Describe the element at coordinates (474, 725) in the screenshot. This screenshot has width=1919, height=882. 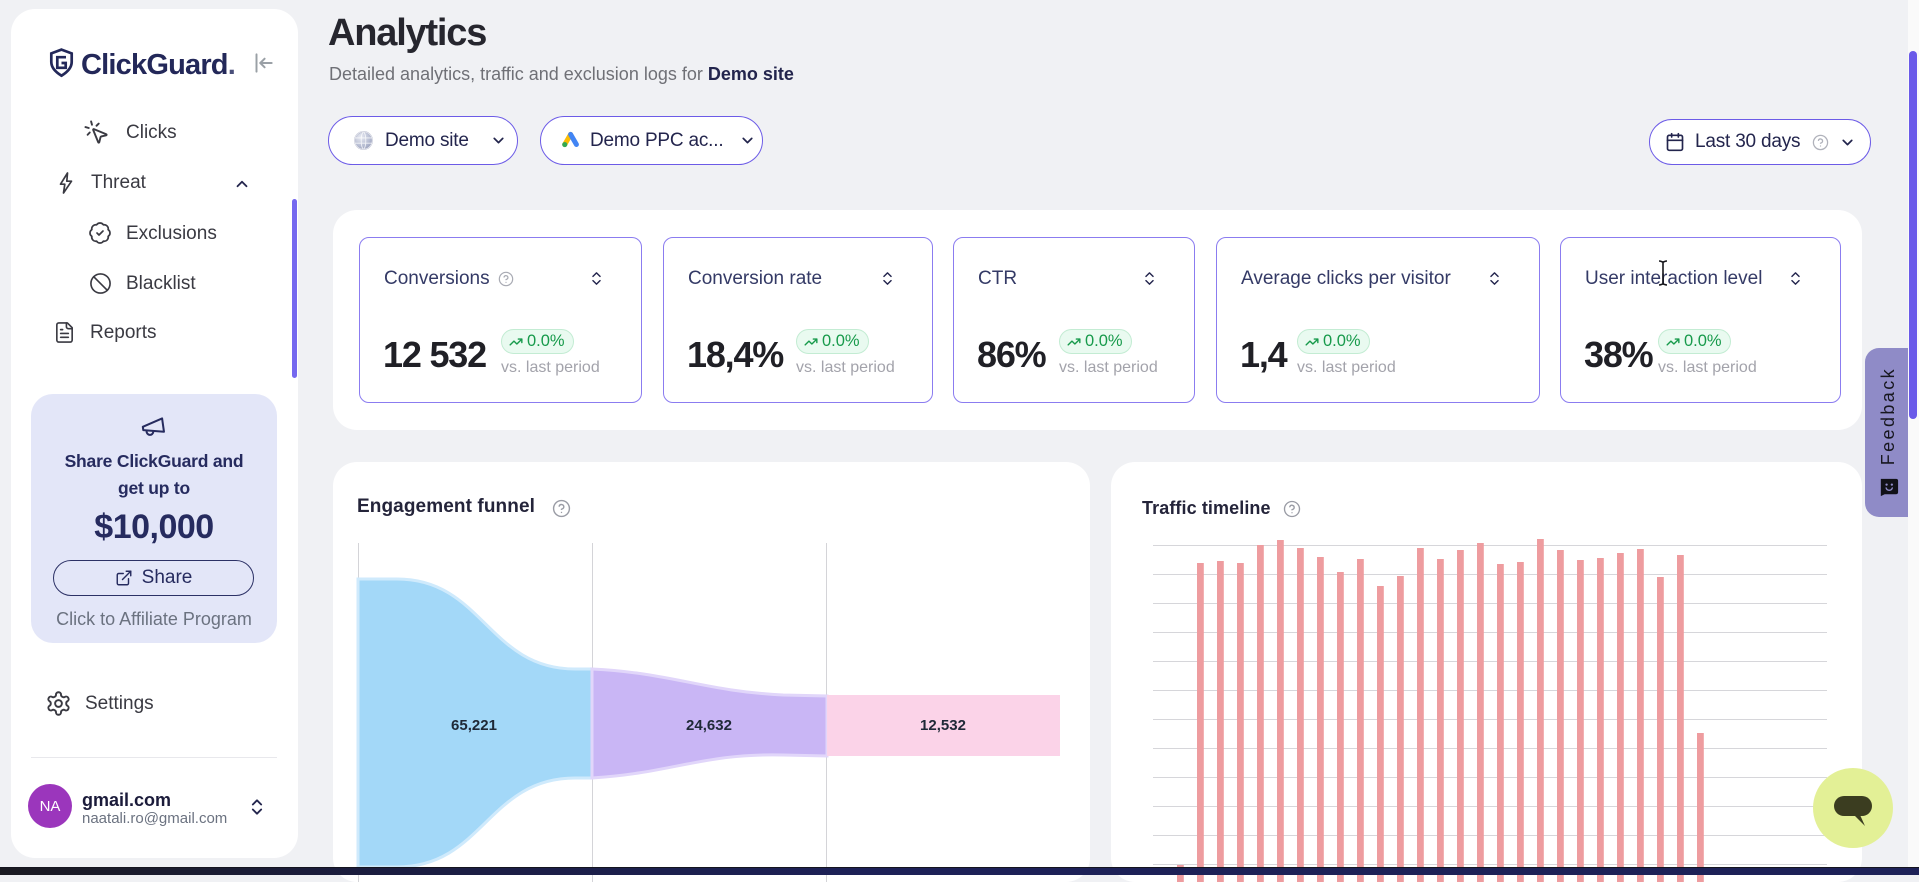
I see `svg-text: 65,221` at that location.